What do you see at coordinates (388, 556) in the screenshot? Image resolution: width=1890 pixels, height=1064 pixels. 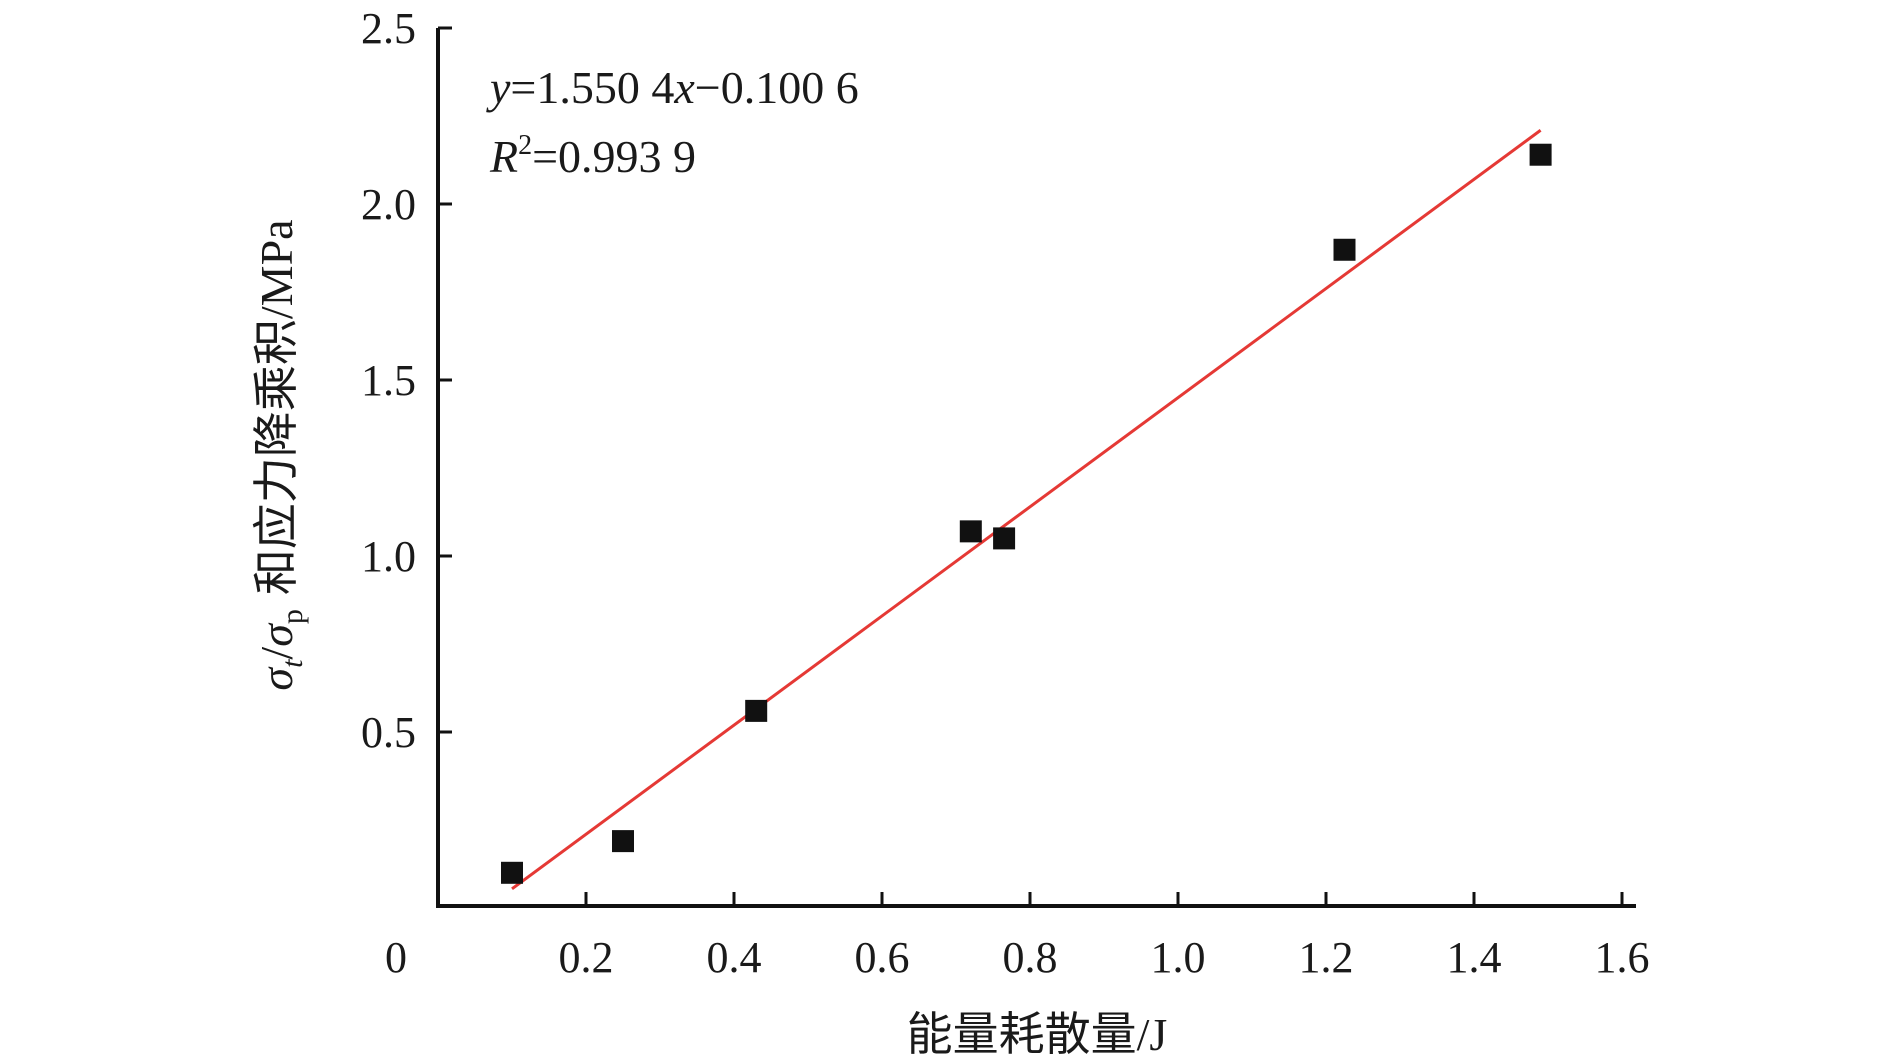 I see `y-tick-label: 1.0` at bounding box center [388, 556].